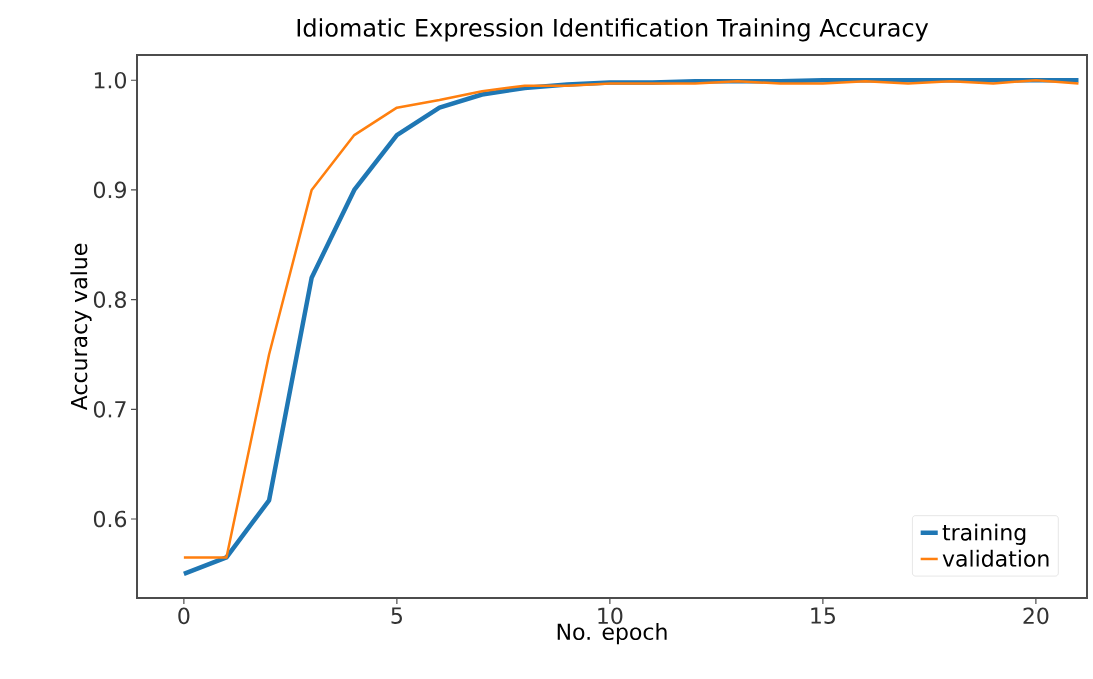 The width and height of the screenshot is (1093, 679). Describe the element at coordinates (613, 30) in the screenshot. I see `chart-title: Idiomatic Expression Identification Training Accuracy` at that location.